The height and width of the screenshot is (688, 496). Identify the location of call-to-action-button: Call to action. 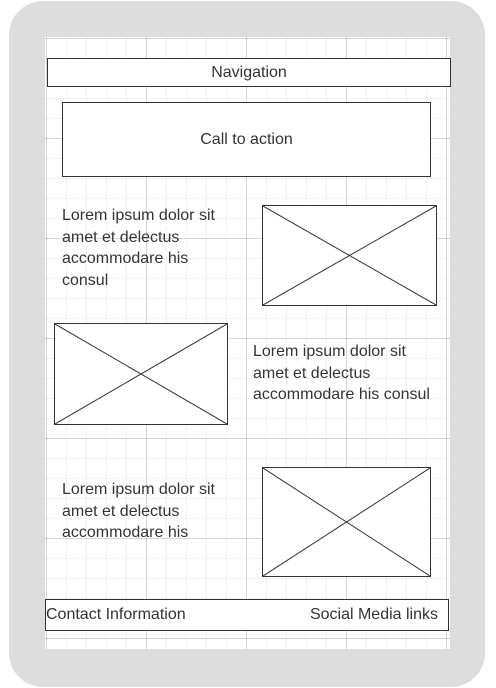
(246, 139).